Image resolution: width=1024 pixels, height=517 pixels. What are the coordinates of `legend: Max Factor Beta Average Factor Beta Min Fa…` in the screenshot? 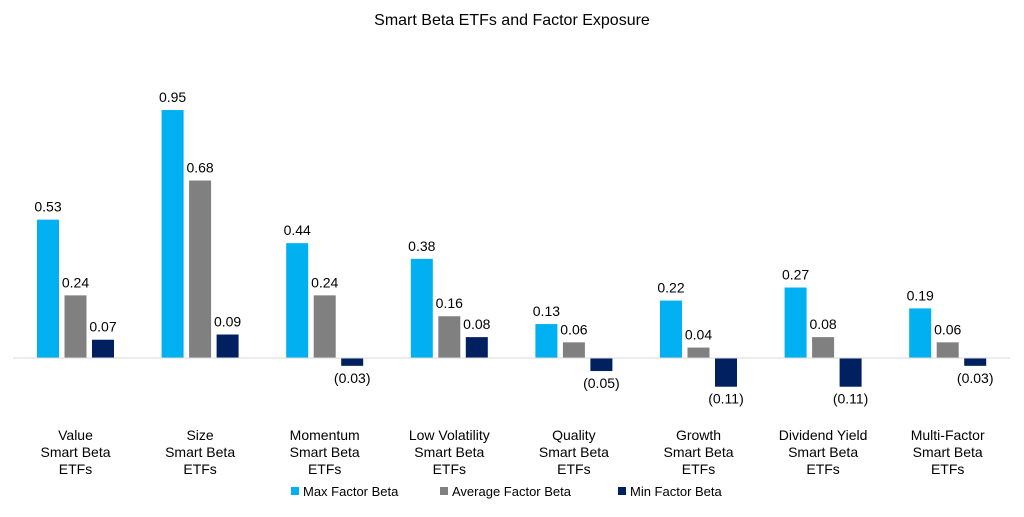 It's located at (507, 491).